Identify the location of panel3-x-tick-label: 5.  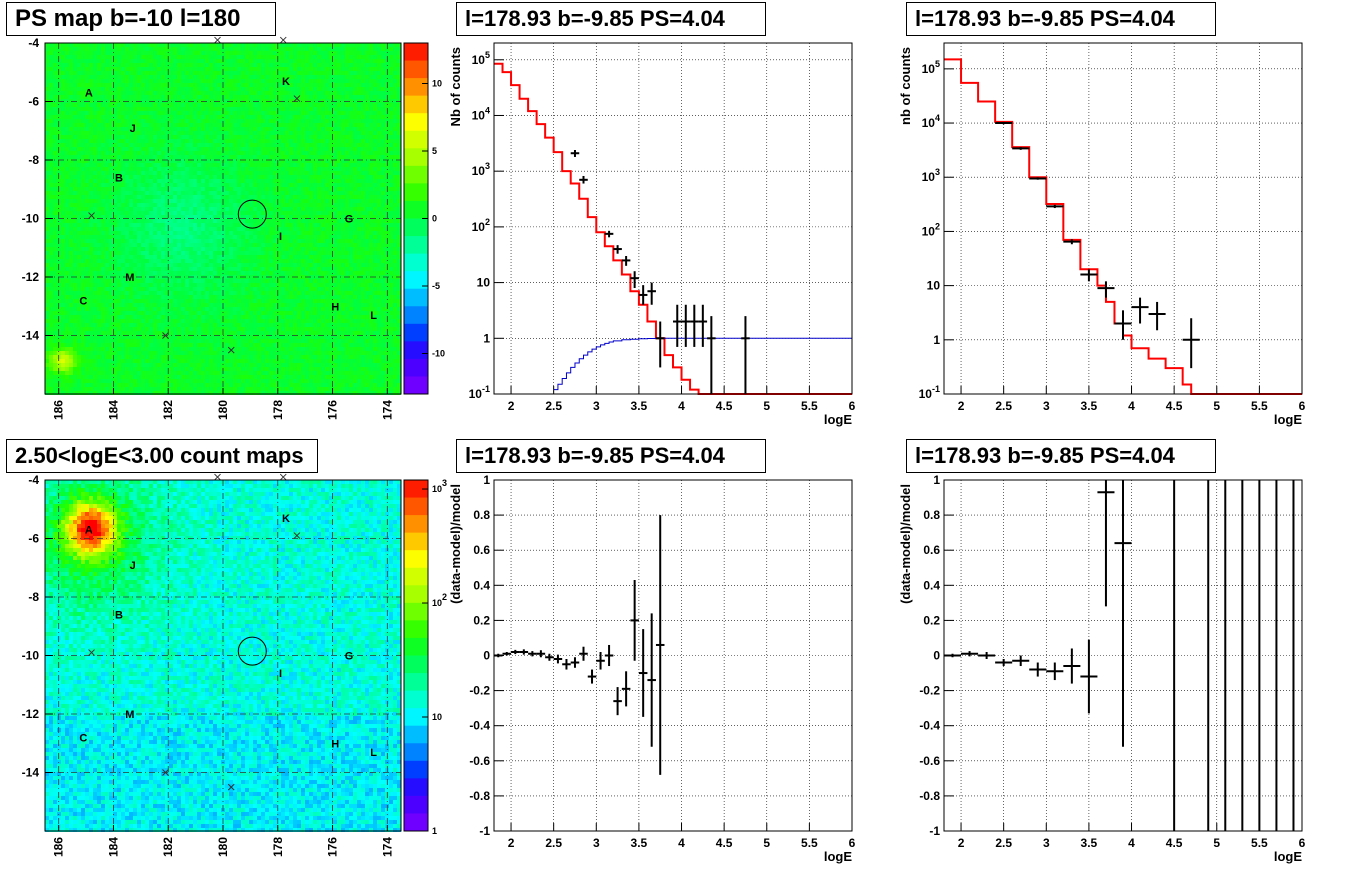
(1216, 406).